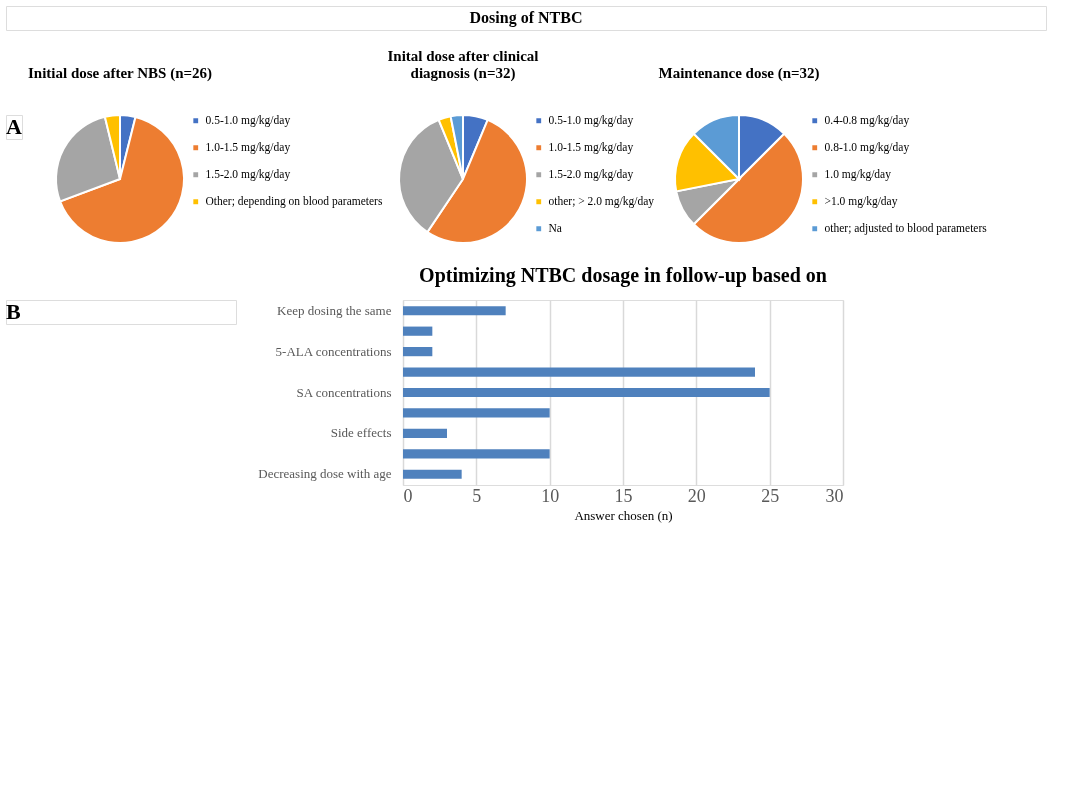 The image size is (1084, 796). What do you see at coordinates (526, 18) in the screenshot?
I see `text: Dosing of NTBC` at bounding box center [526, 18].